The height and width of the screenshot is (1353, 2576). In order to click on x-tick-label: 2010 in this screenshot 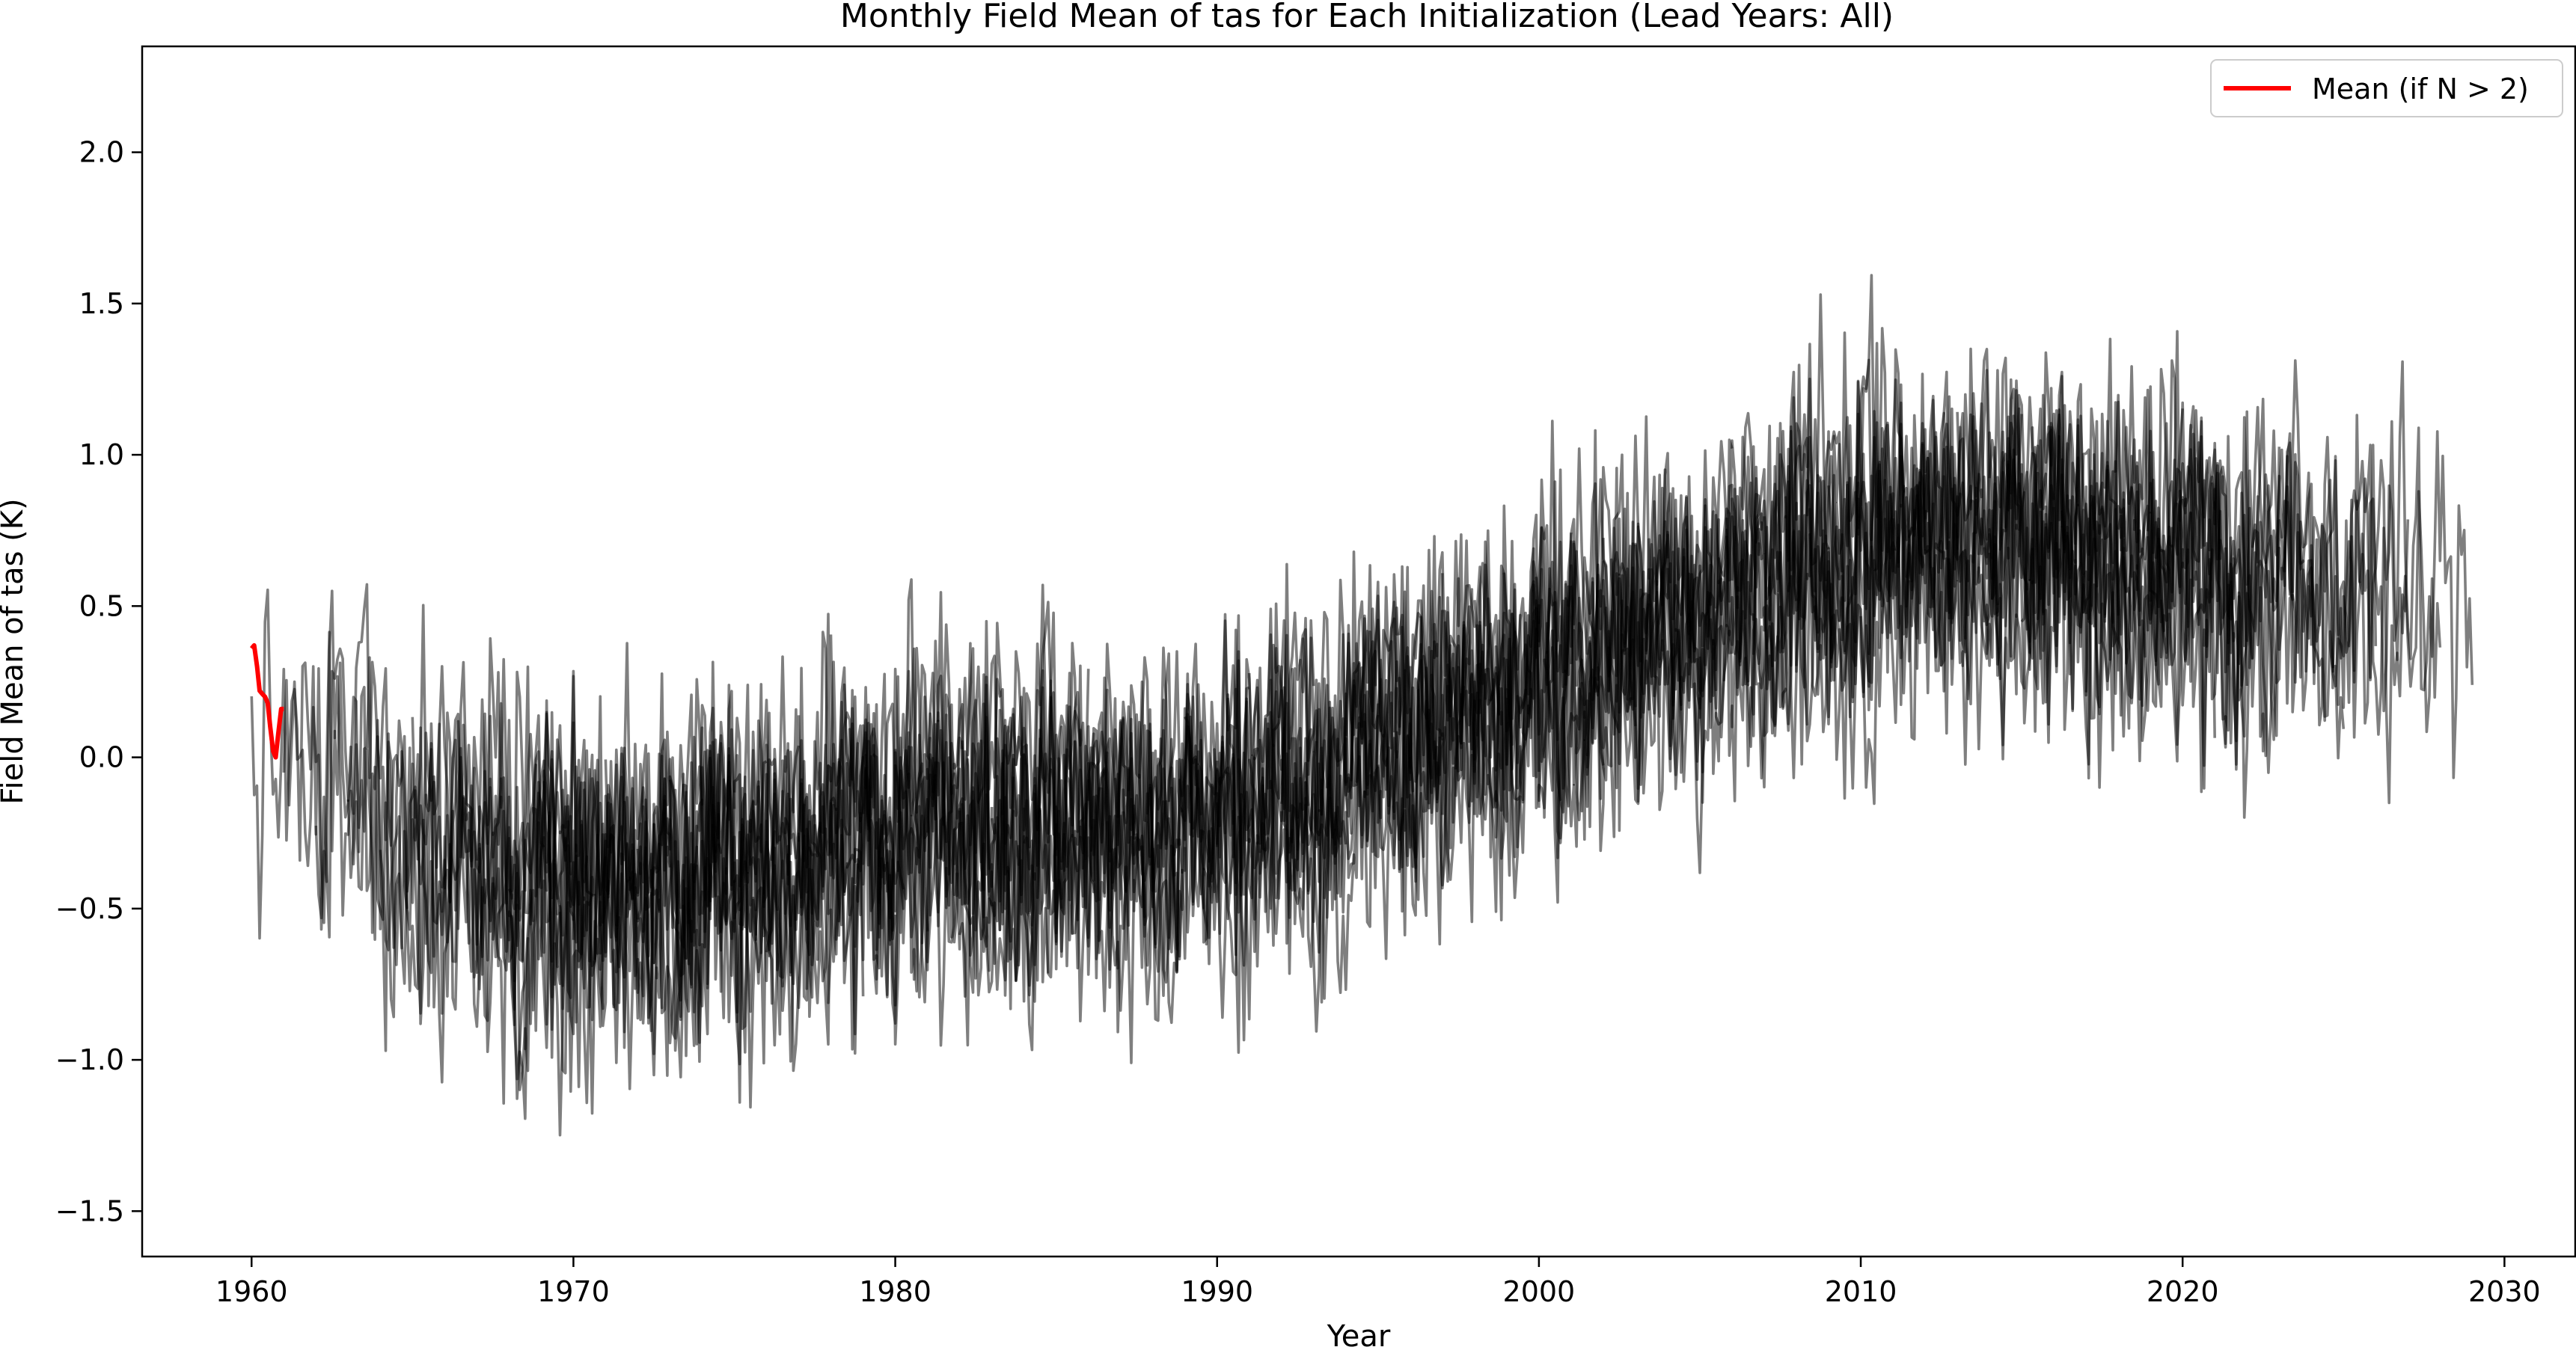, I will do `click(1861, 1291)`.